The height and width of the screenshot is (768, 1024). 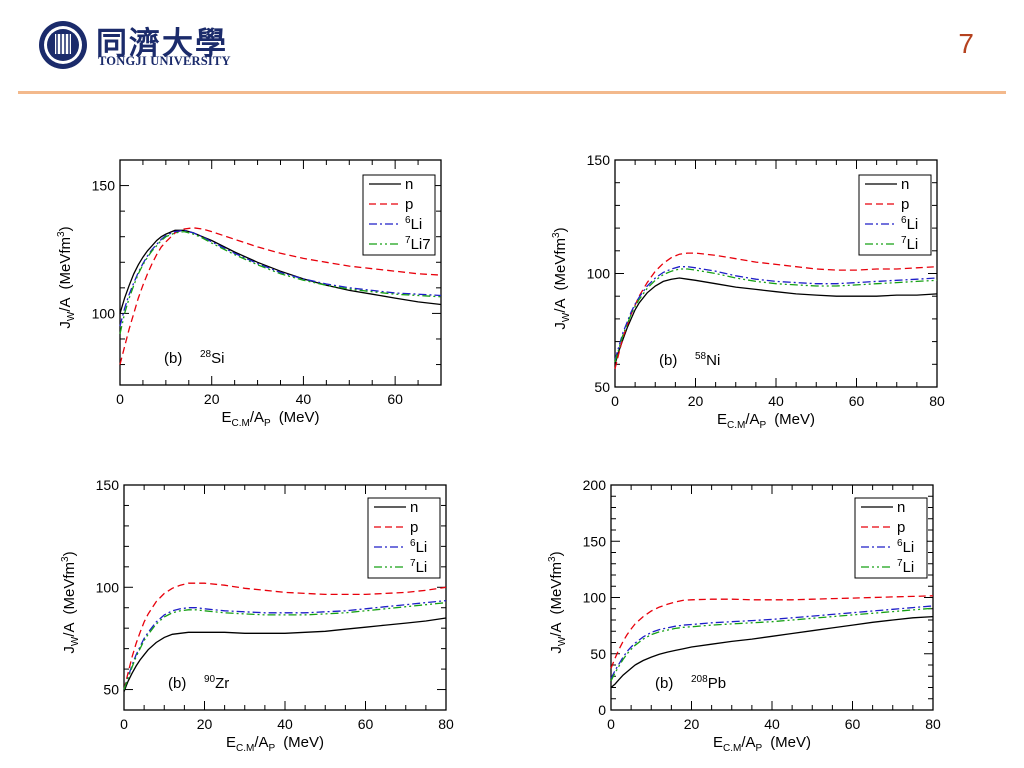 I want to click on y-tick-label: 0, so click(x=602, y=710).